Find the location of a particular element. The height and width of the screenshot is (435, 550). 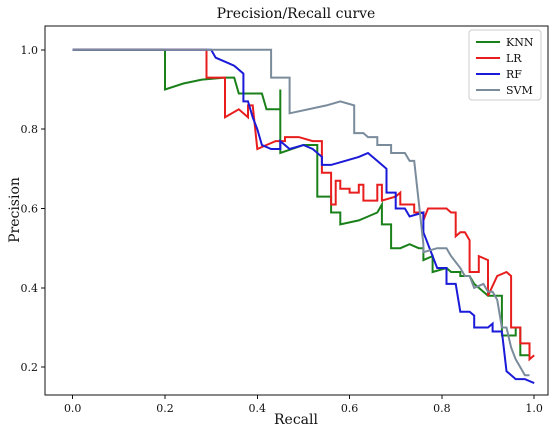

y-tick-label: 0.4 is located at coordinates (30, 288).